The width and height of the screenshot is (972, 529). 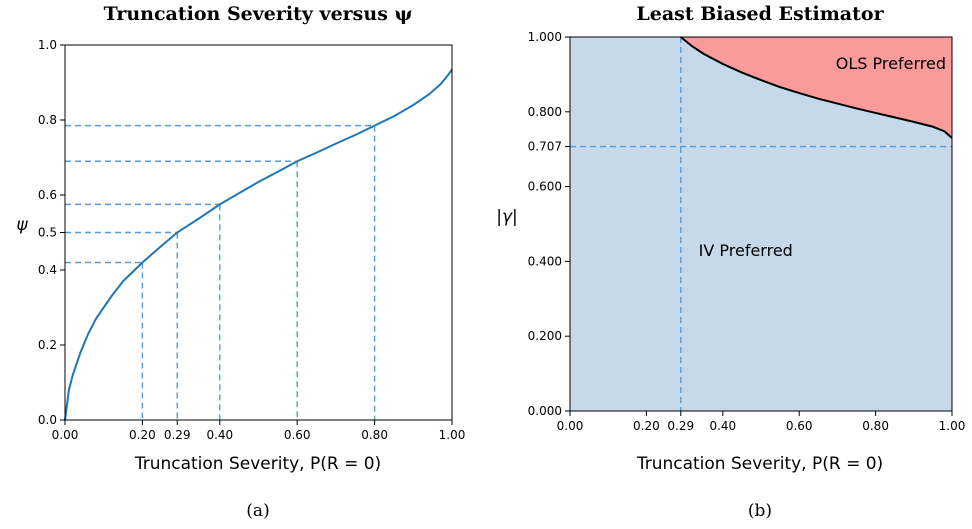 What do you see at coordinates (219, 435) in the screenshot?
I see `chart-a-x-tick-label: 0.40` at bounding box center [219, 435].